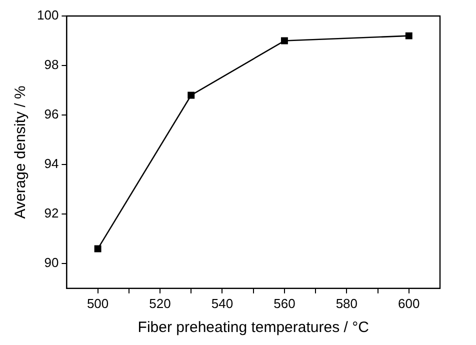 This screenshot has height=345, width=476. What do you see at coordinates (51, 64) in the screenshot?
I see `y-tick-label: 98` at bounding box center [51, 64].